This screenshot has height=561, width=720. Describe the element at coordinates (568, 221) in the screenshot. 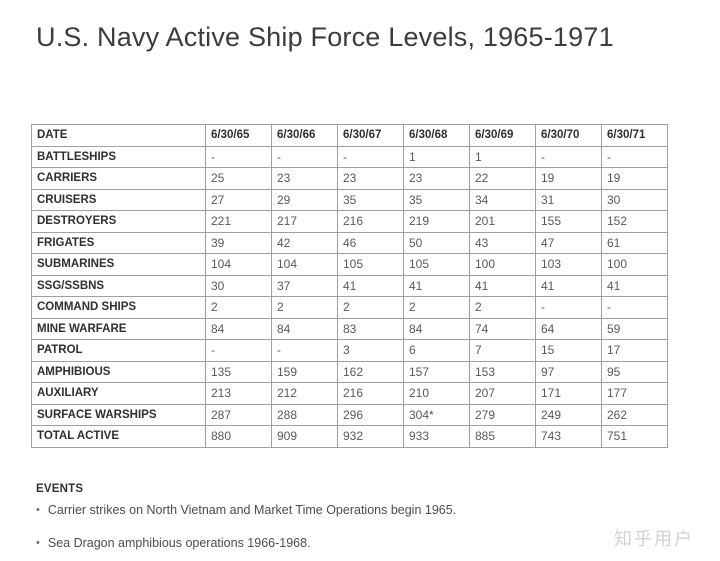

I see `value-cell: 155` at that location.